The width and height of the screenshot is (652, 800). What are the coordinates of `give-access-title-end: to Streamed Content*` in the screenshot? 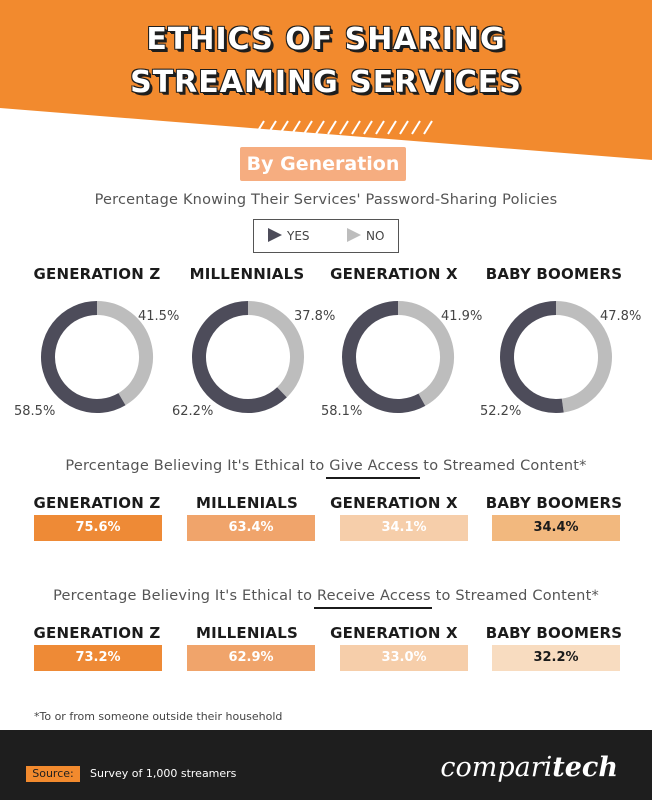 It's located at (502, 466).